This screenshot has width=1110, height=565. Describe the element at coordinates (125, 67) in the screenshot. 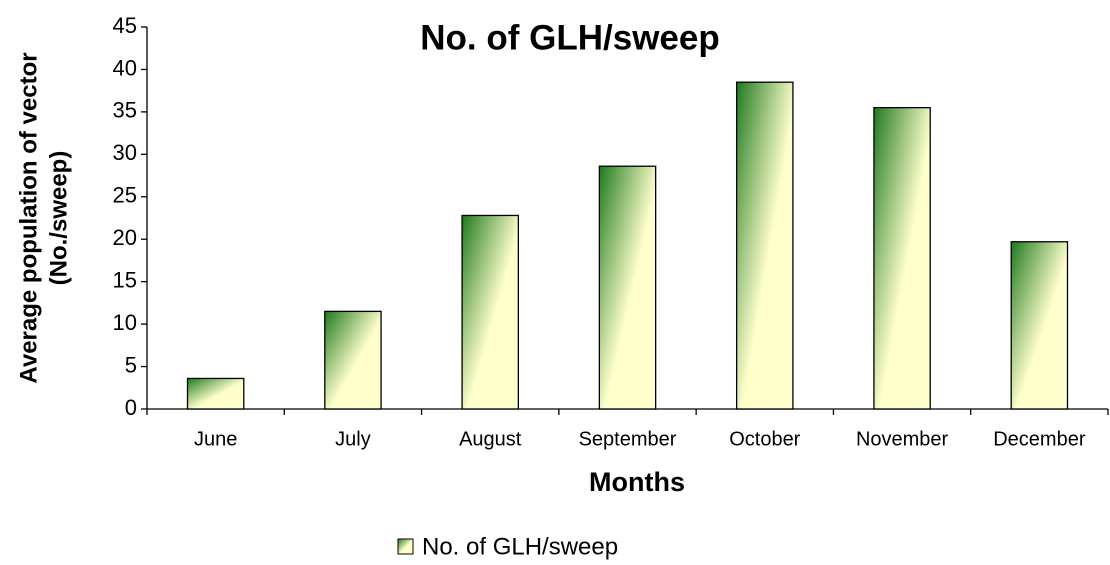

I see `y-tick-label: 40` at that location.